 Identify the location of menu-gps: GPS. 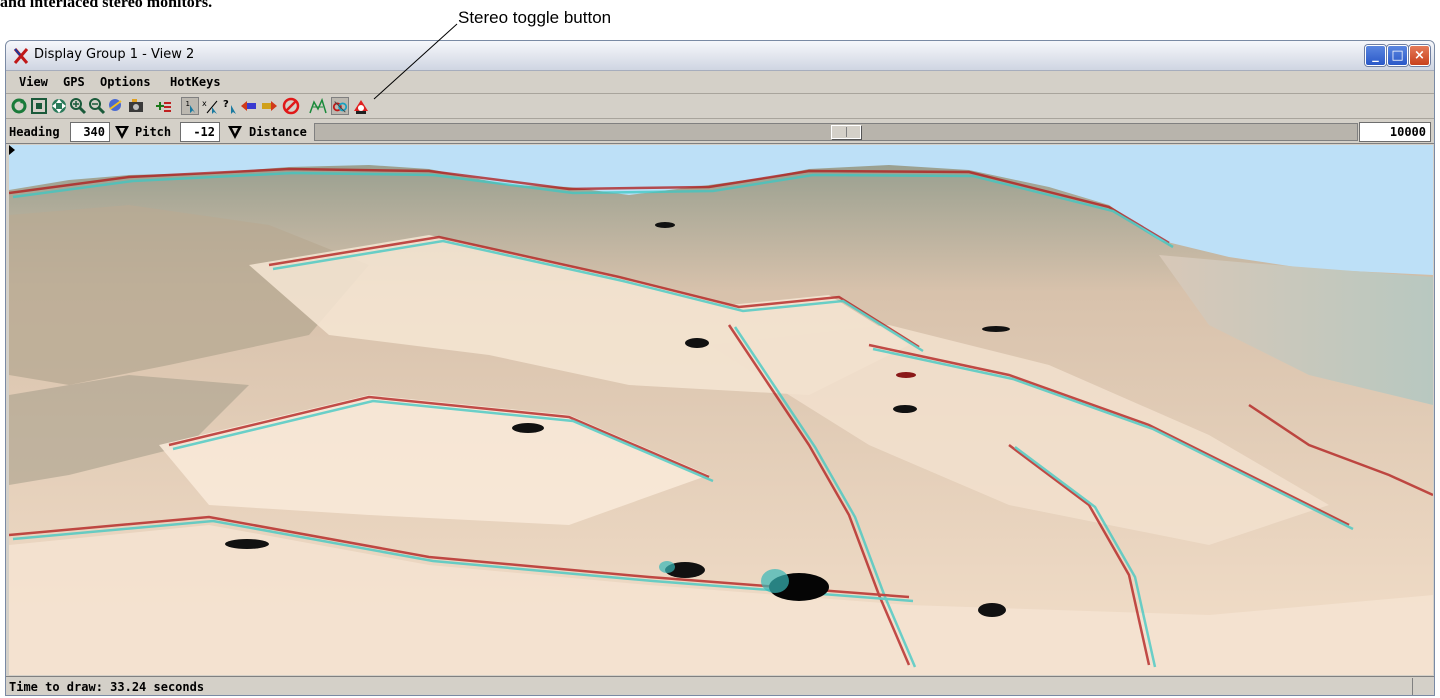
(74, 82).